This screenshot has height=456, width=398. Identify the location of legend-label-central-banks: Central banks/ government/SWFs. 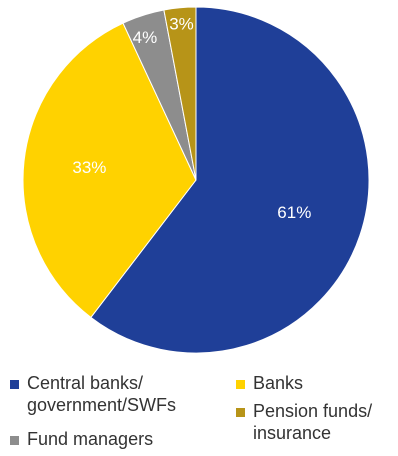
(102, 394).